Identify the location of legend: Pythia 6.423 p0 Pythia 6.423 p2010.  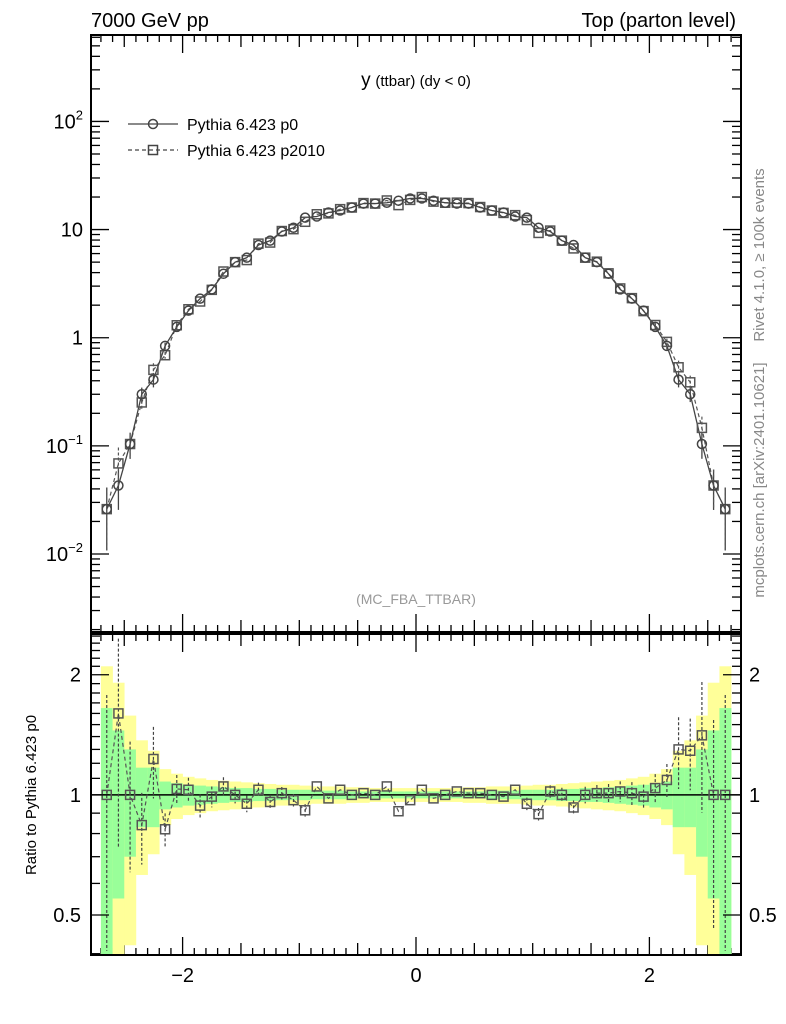
(226, 138).